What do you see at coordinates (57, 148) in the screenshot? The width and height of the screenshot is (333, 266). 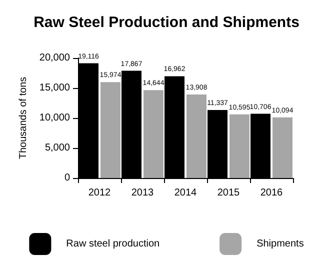 I see `y-tick-label: 5,000` at bounding box center [57, 148].